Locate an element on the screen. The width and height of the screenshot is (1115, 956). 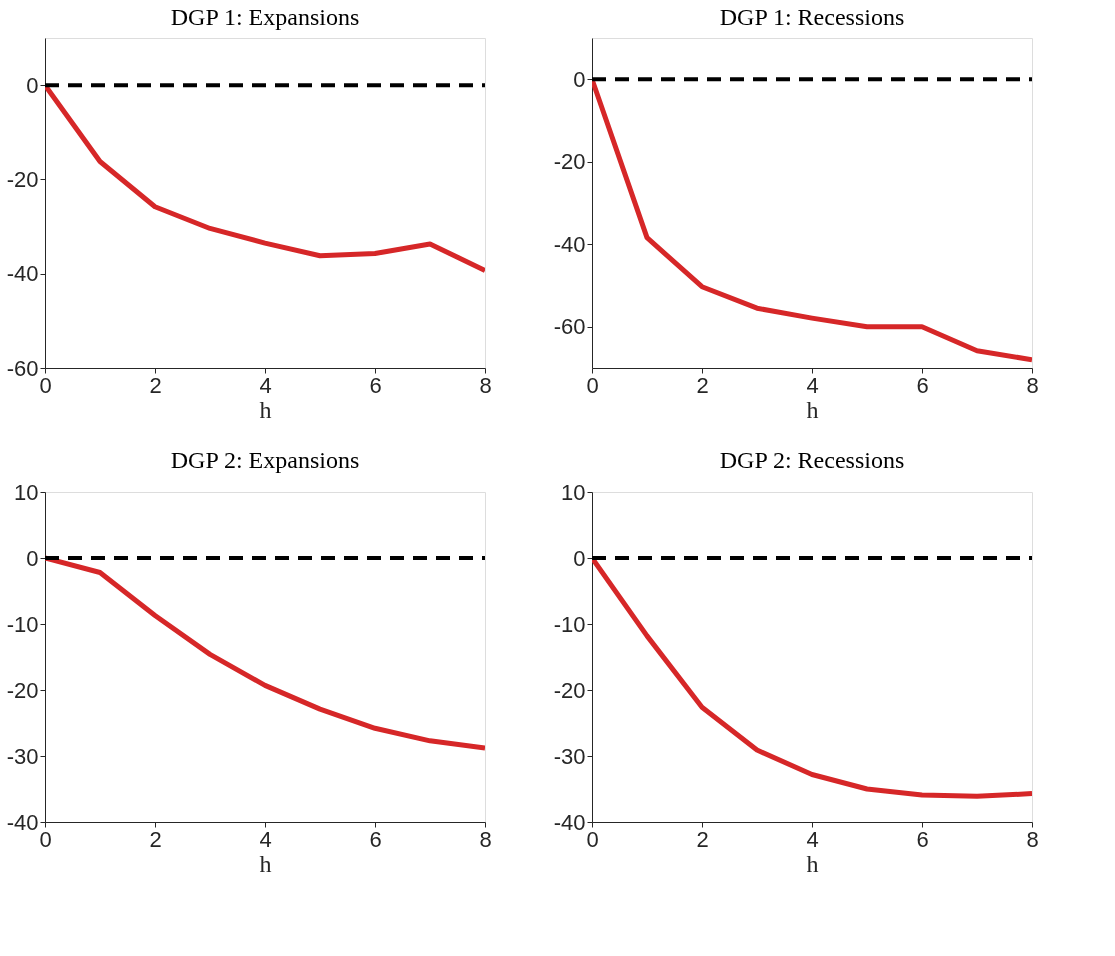
chart-title: DGP 1: Expansions is located at coordinates (265, 17).